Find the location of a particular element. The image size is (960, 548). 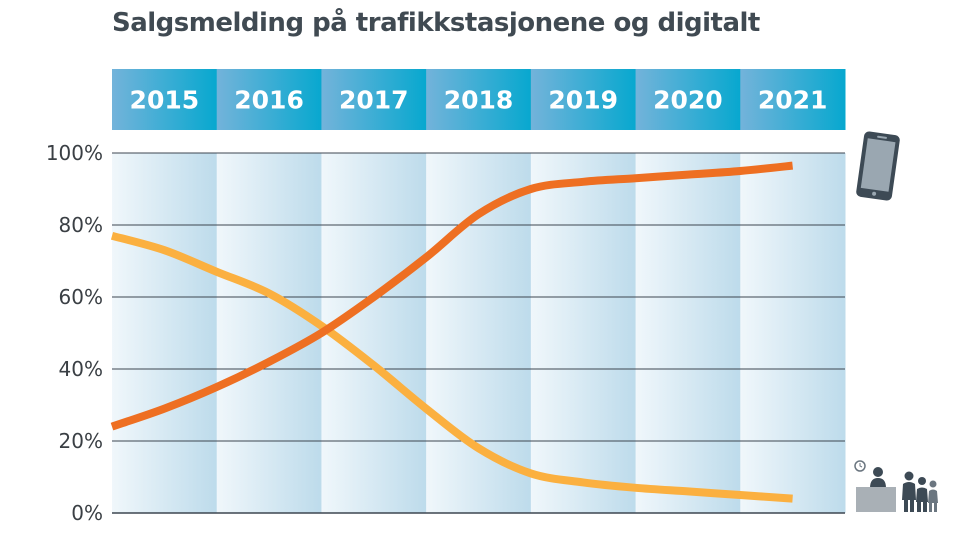

y-tick-label: 80% is located at coordinates (81, 225).